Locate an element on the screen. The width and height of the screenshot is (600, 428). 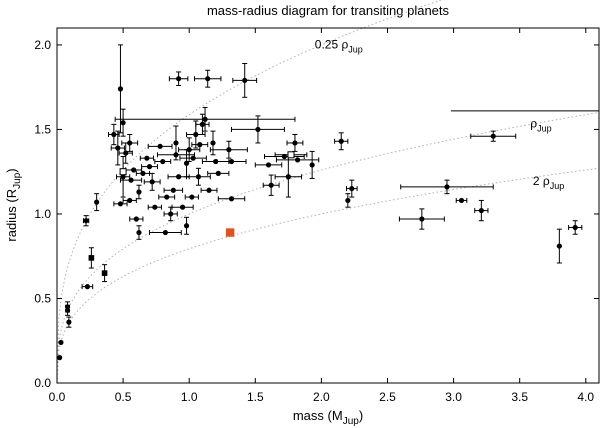
x-tick-label: 3.0 is located at coordinates (453, 397).